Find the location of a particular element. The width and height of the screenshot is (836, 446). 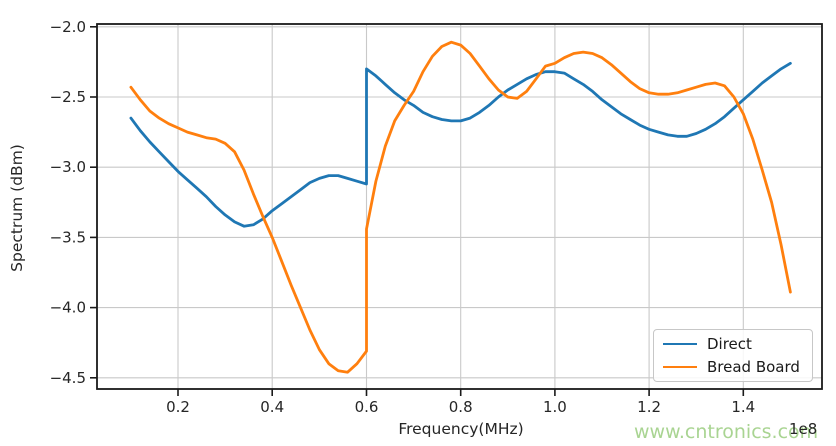

legend: Direct Bread Board is located at coordinates (733, 355).